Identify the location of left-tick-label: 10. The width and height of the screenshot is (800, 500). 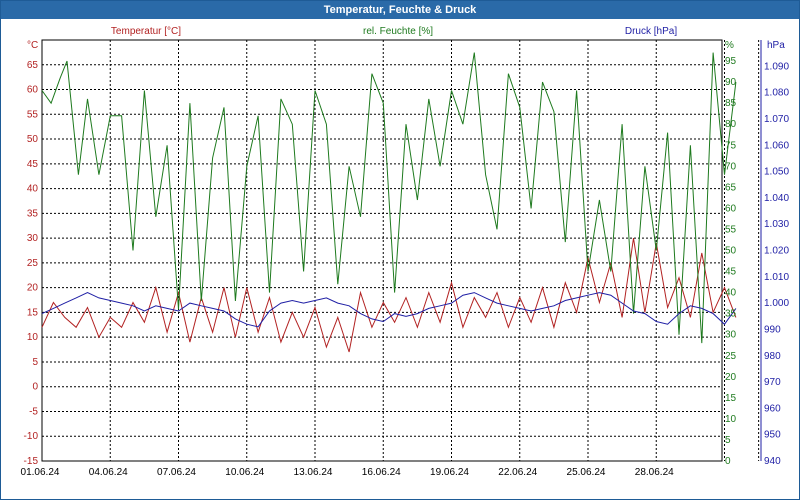
(33, 337).